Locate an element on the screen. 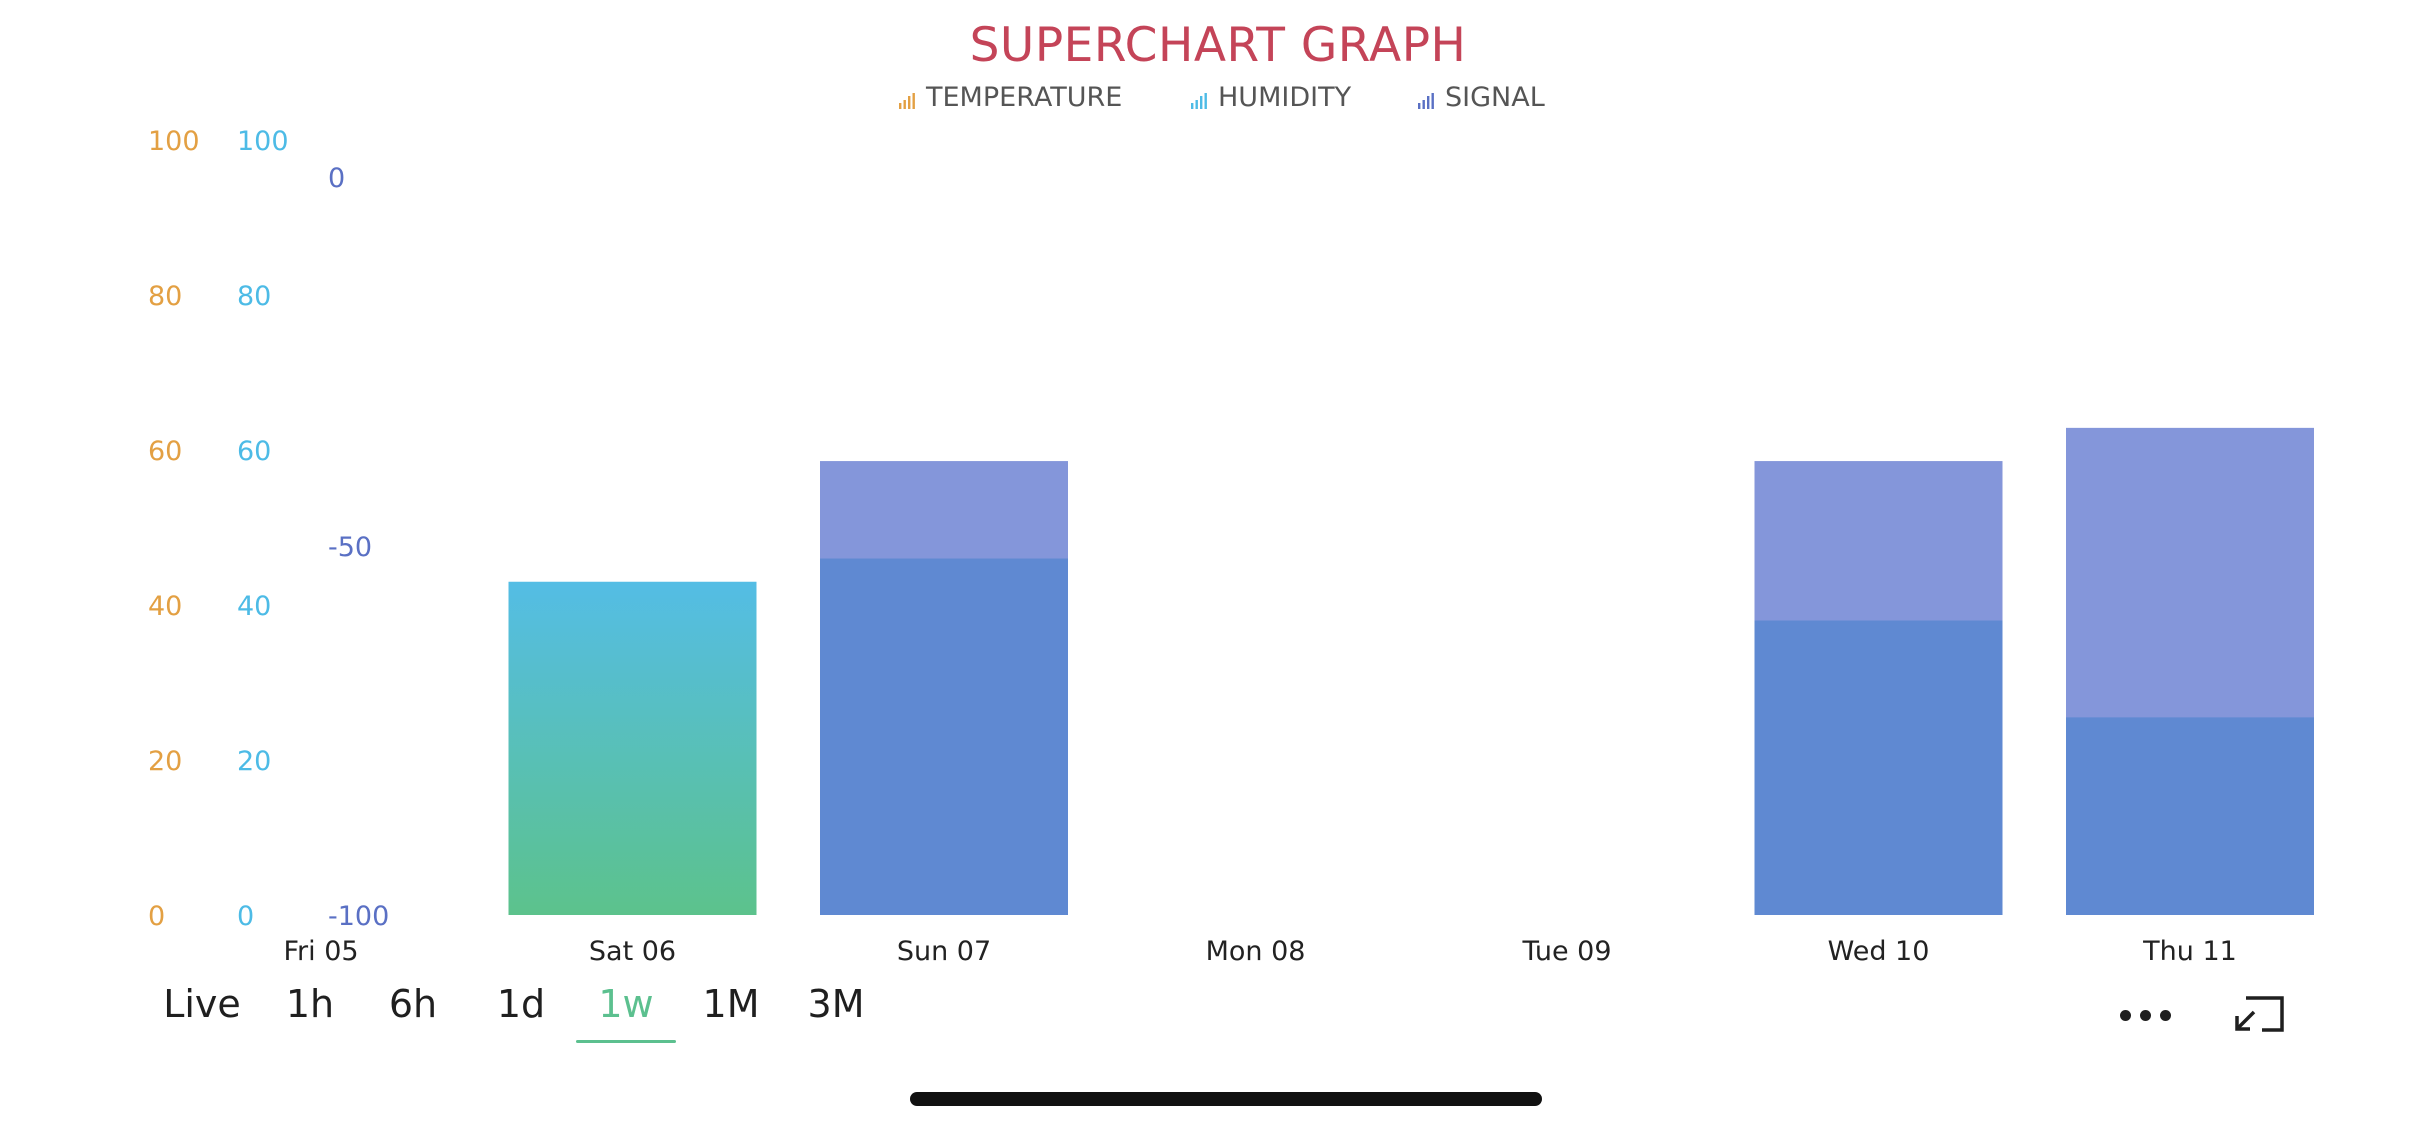  legend-label-humidity: HUMIDITY is located at coordinates (1285, 97).